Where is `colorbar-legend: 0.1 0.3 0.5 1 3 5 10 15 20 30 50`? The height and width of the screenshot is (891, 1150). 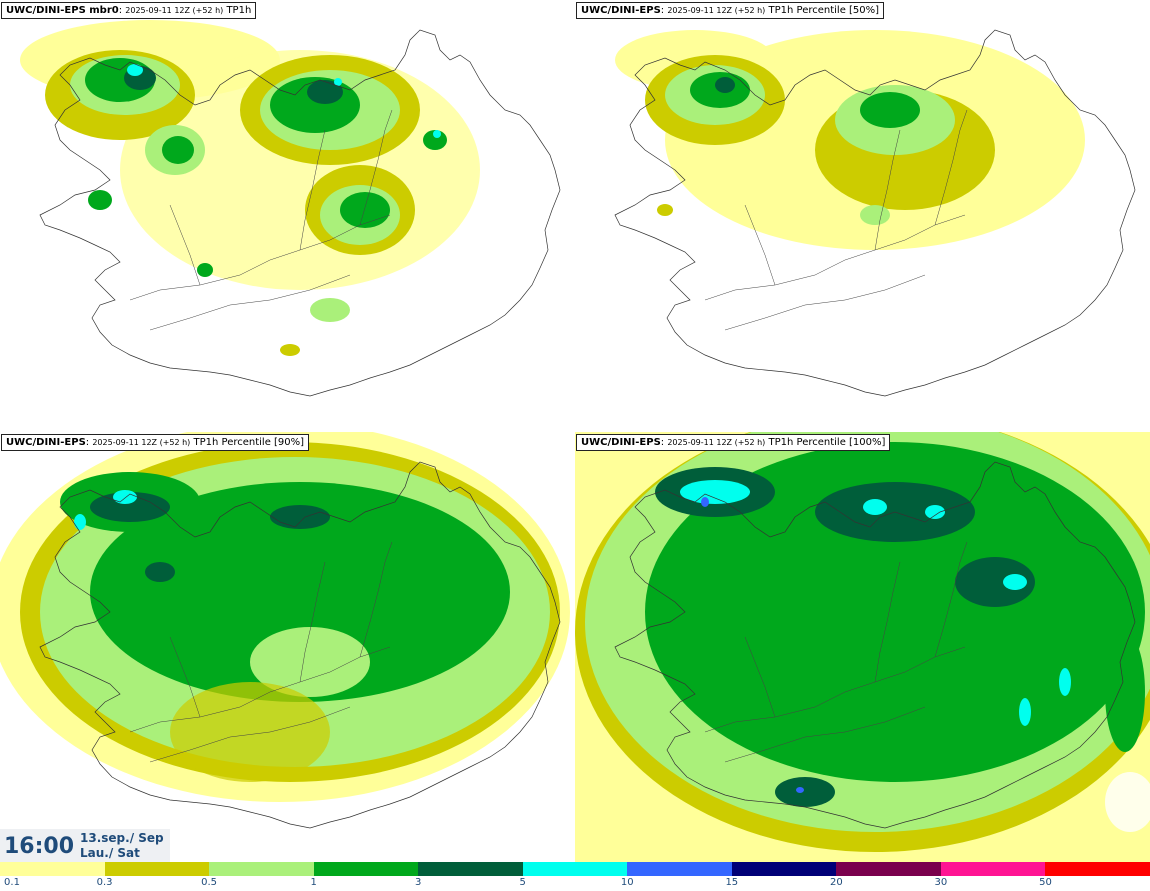
colorbar-legend: 0.1 0.3 0.5 1 3 5 10 15 20 30 50 is located at coordinates (575, 876).